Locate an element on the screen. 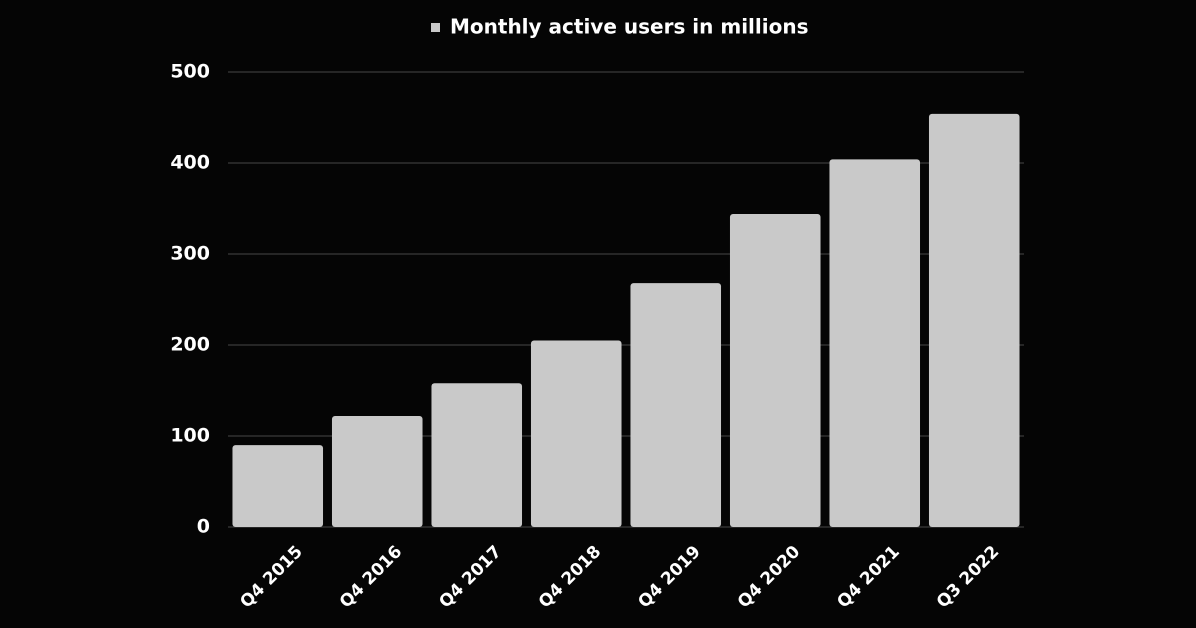  y-tick-label: 200 is located at coordinates (190, 345).